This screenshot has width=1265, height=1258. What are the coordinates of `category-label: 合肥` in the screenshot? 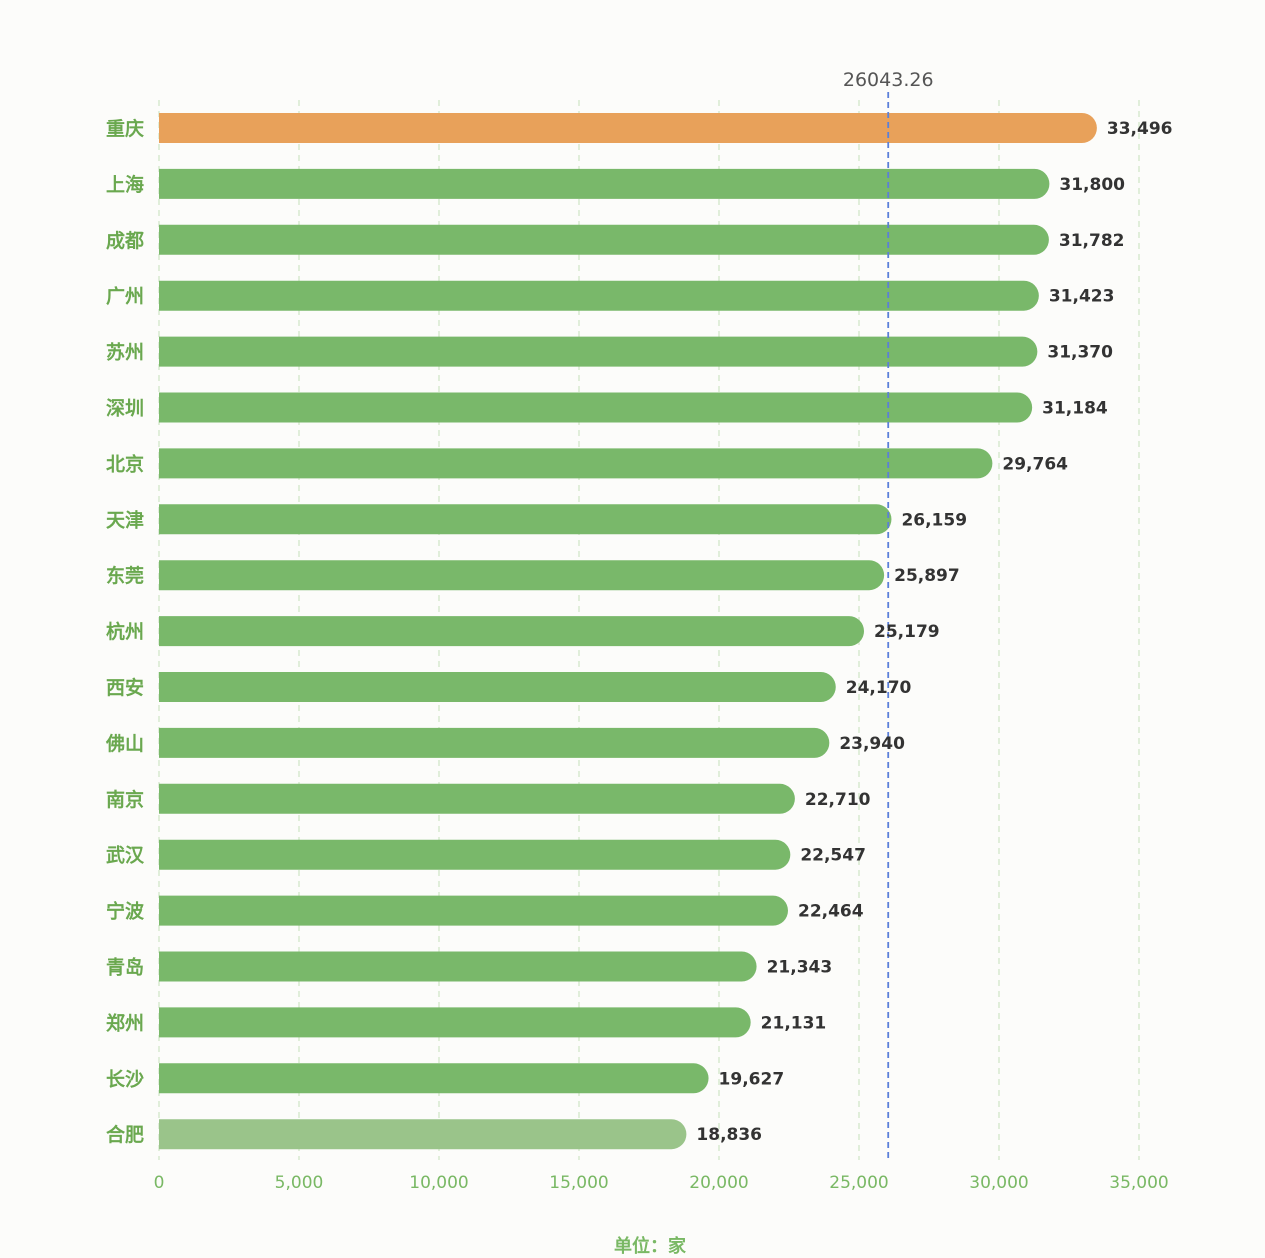 It's located at (125, 1134).